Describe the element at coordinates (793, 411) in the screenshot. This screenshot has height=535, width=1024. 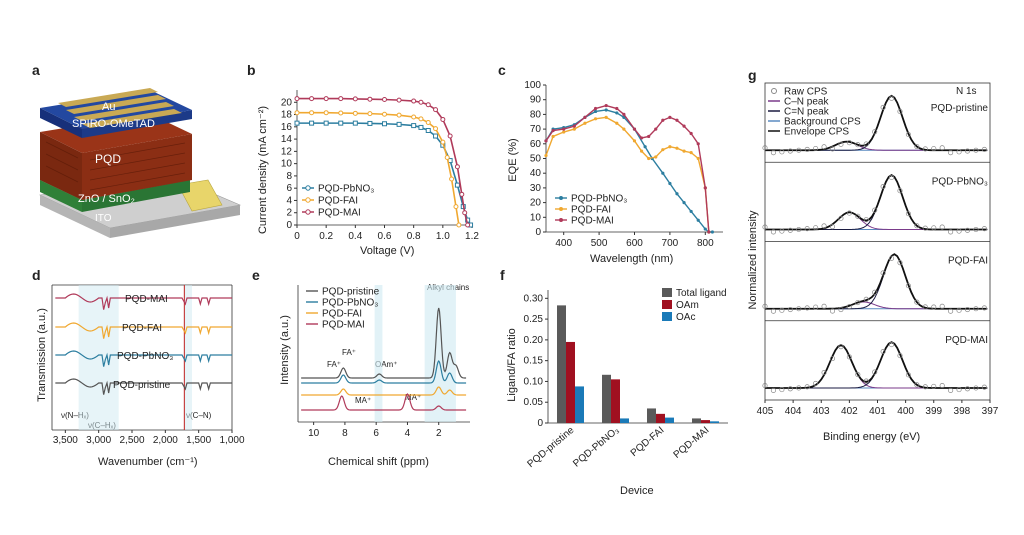
I see `g-xtick-label: 404` at that location.